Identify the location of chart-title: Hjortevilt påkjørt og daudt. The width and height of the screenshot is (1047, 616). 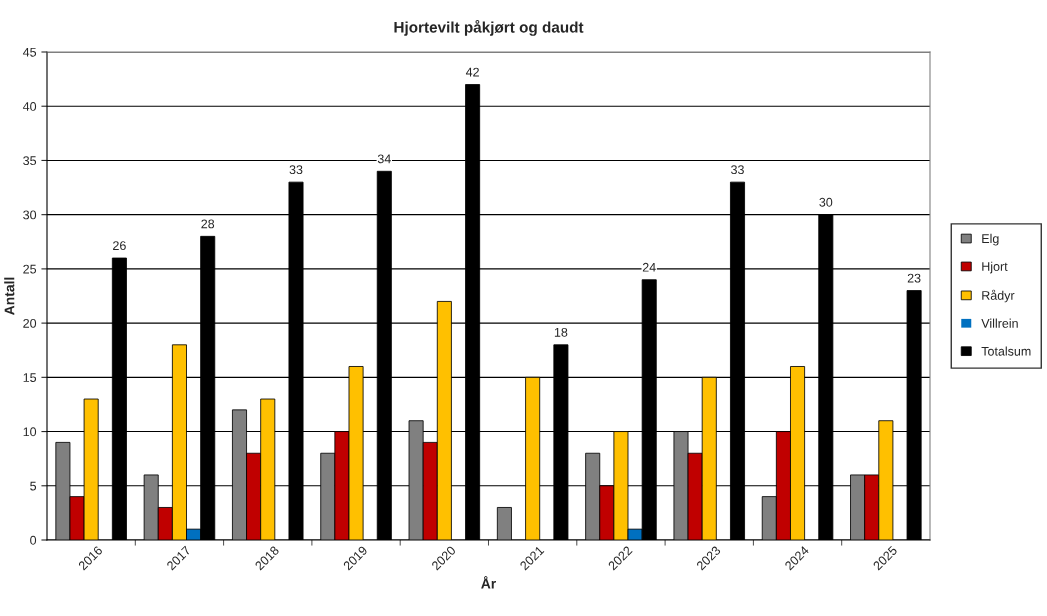
(489, 27).